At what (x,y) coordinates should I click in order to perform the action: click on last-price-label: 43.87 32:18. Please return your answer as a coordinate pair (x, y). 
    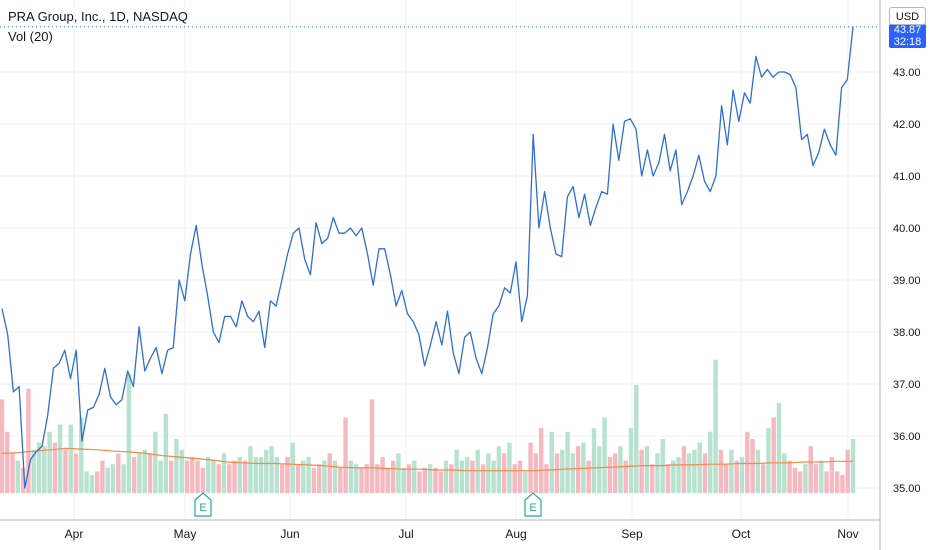
    Looking at the image, I should click on (907, 36).